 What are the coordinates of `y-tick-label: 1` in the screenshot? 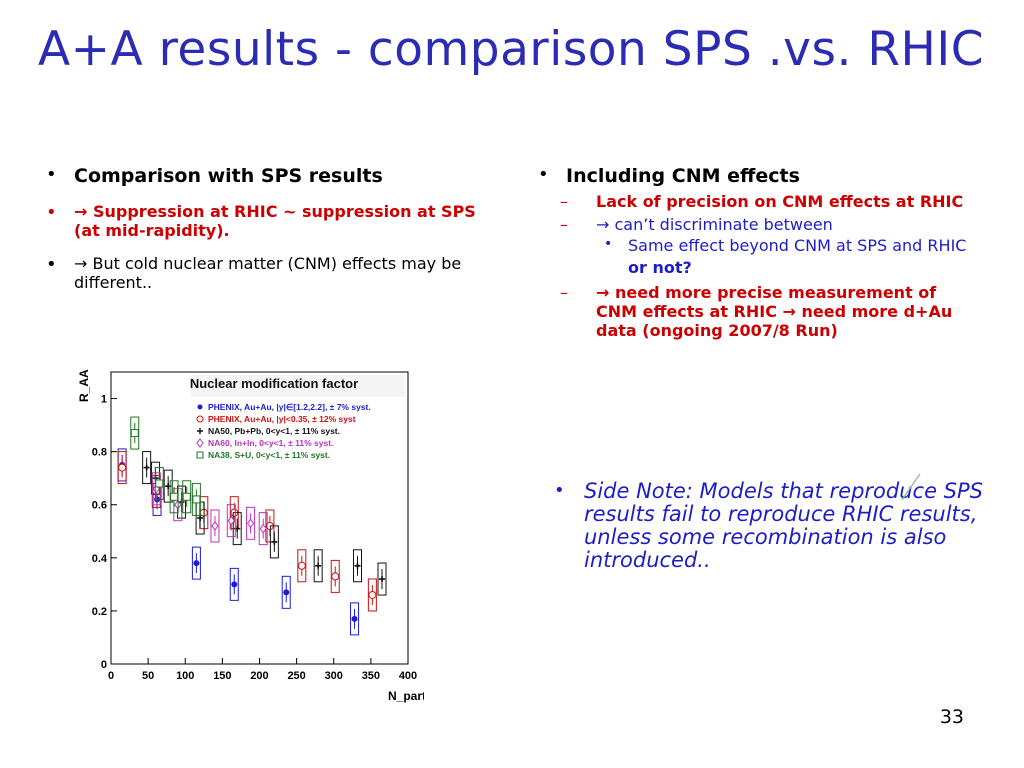 It's located at (104, 400).